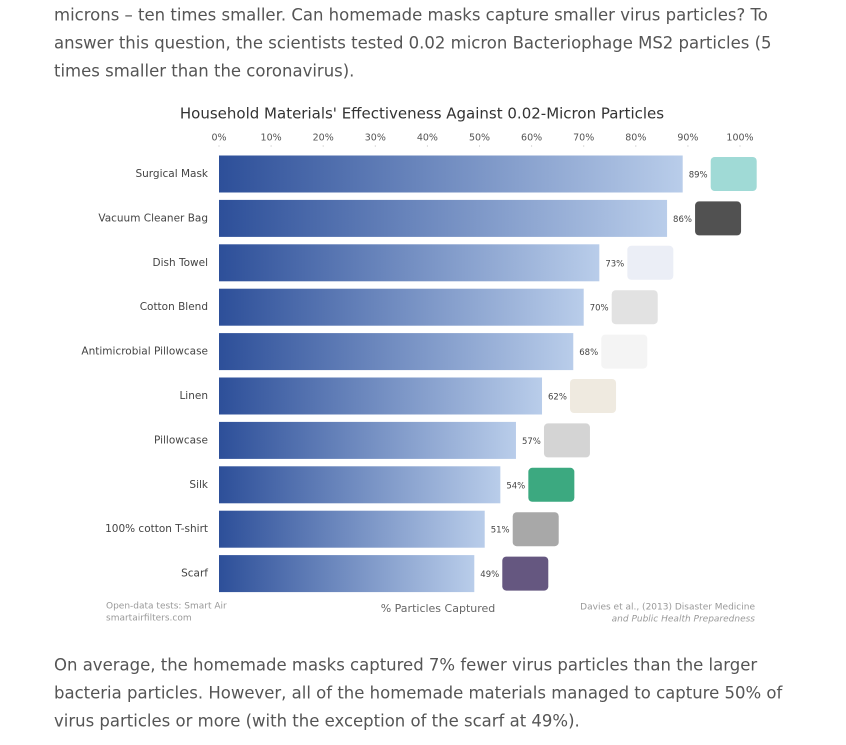  What do you see at coordinates (166, 607) in the screenshot?
I see `source-note: Open-data tests: Smart Air` at bounding box center [166, 607].